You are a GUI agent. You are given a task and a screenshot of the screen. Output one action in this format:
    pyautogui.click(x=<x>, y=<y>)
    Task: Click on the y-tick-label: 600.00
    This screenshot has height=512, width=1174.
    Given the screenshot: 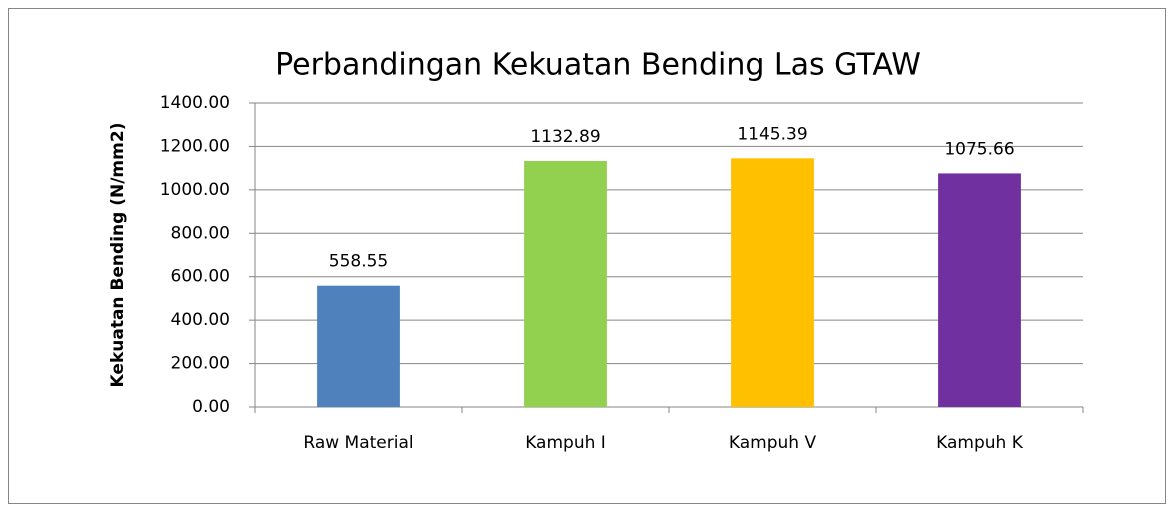 What is the action you would take?
    pyautogui.click(x=200, y=277)
    